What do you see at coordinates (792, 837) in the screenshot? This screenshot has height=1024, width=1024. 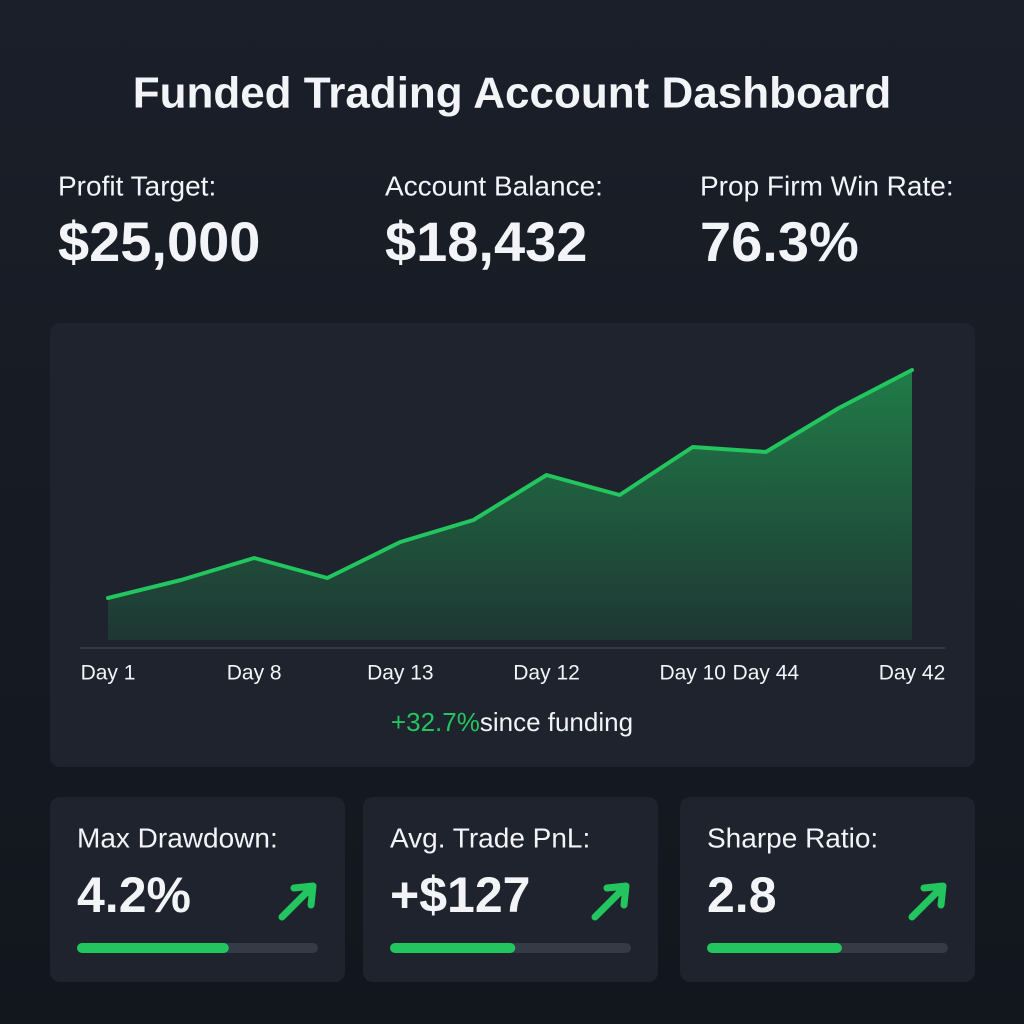 I see `metric-label: Sharpe Ratio:` at bounding box center [792, 837].